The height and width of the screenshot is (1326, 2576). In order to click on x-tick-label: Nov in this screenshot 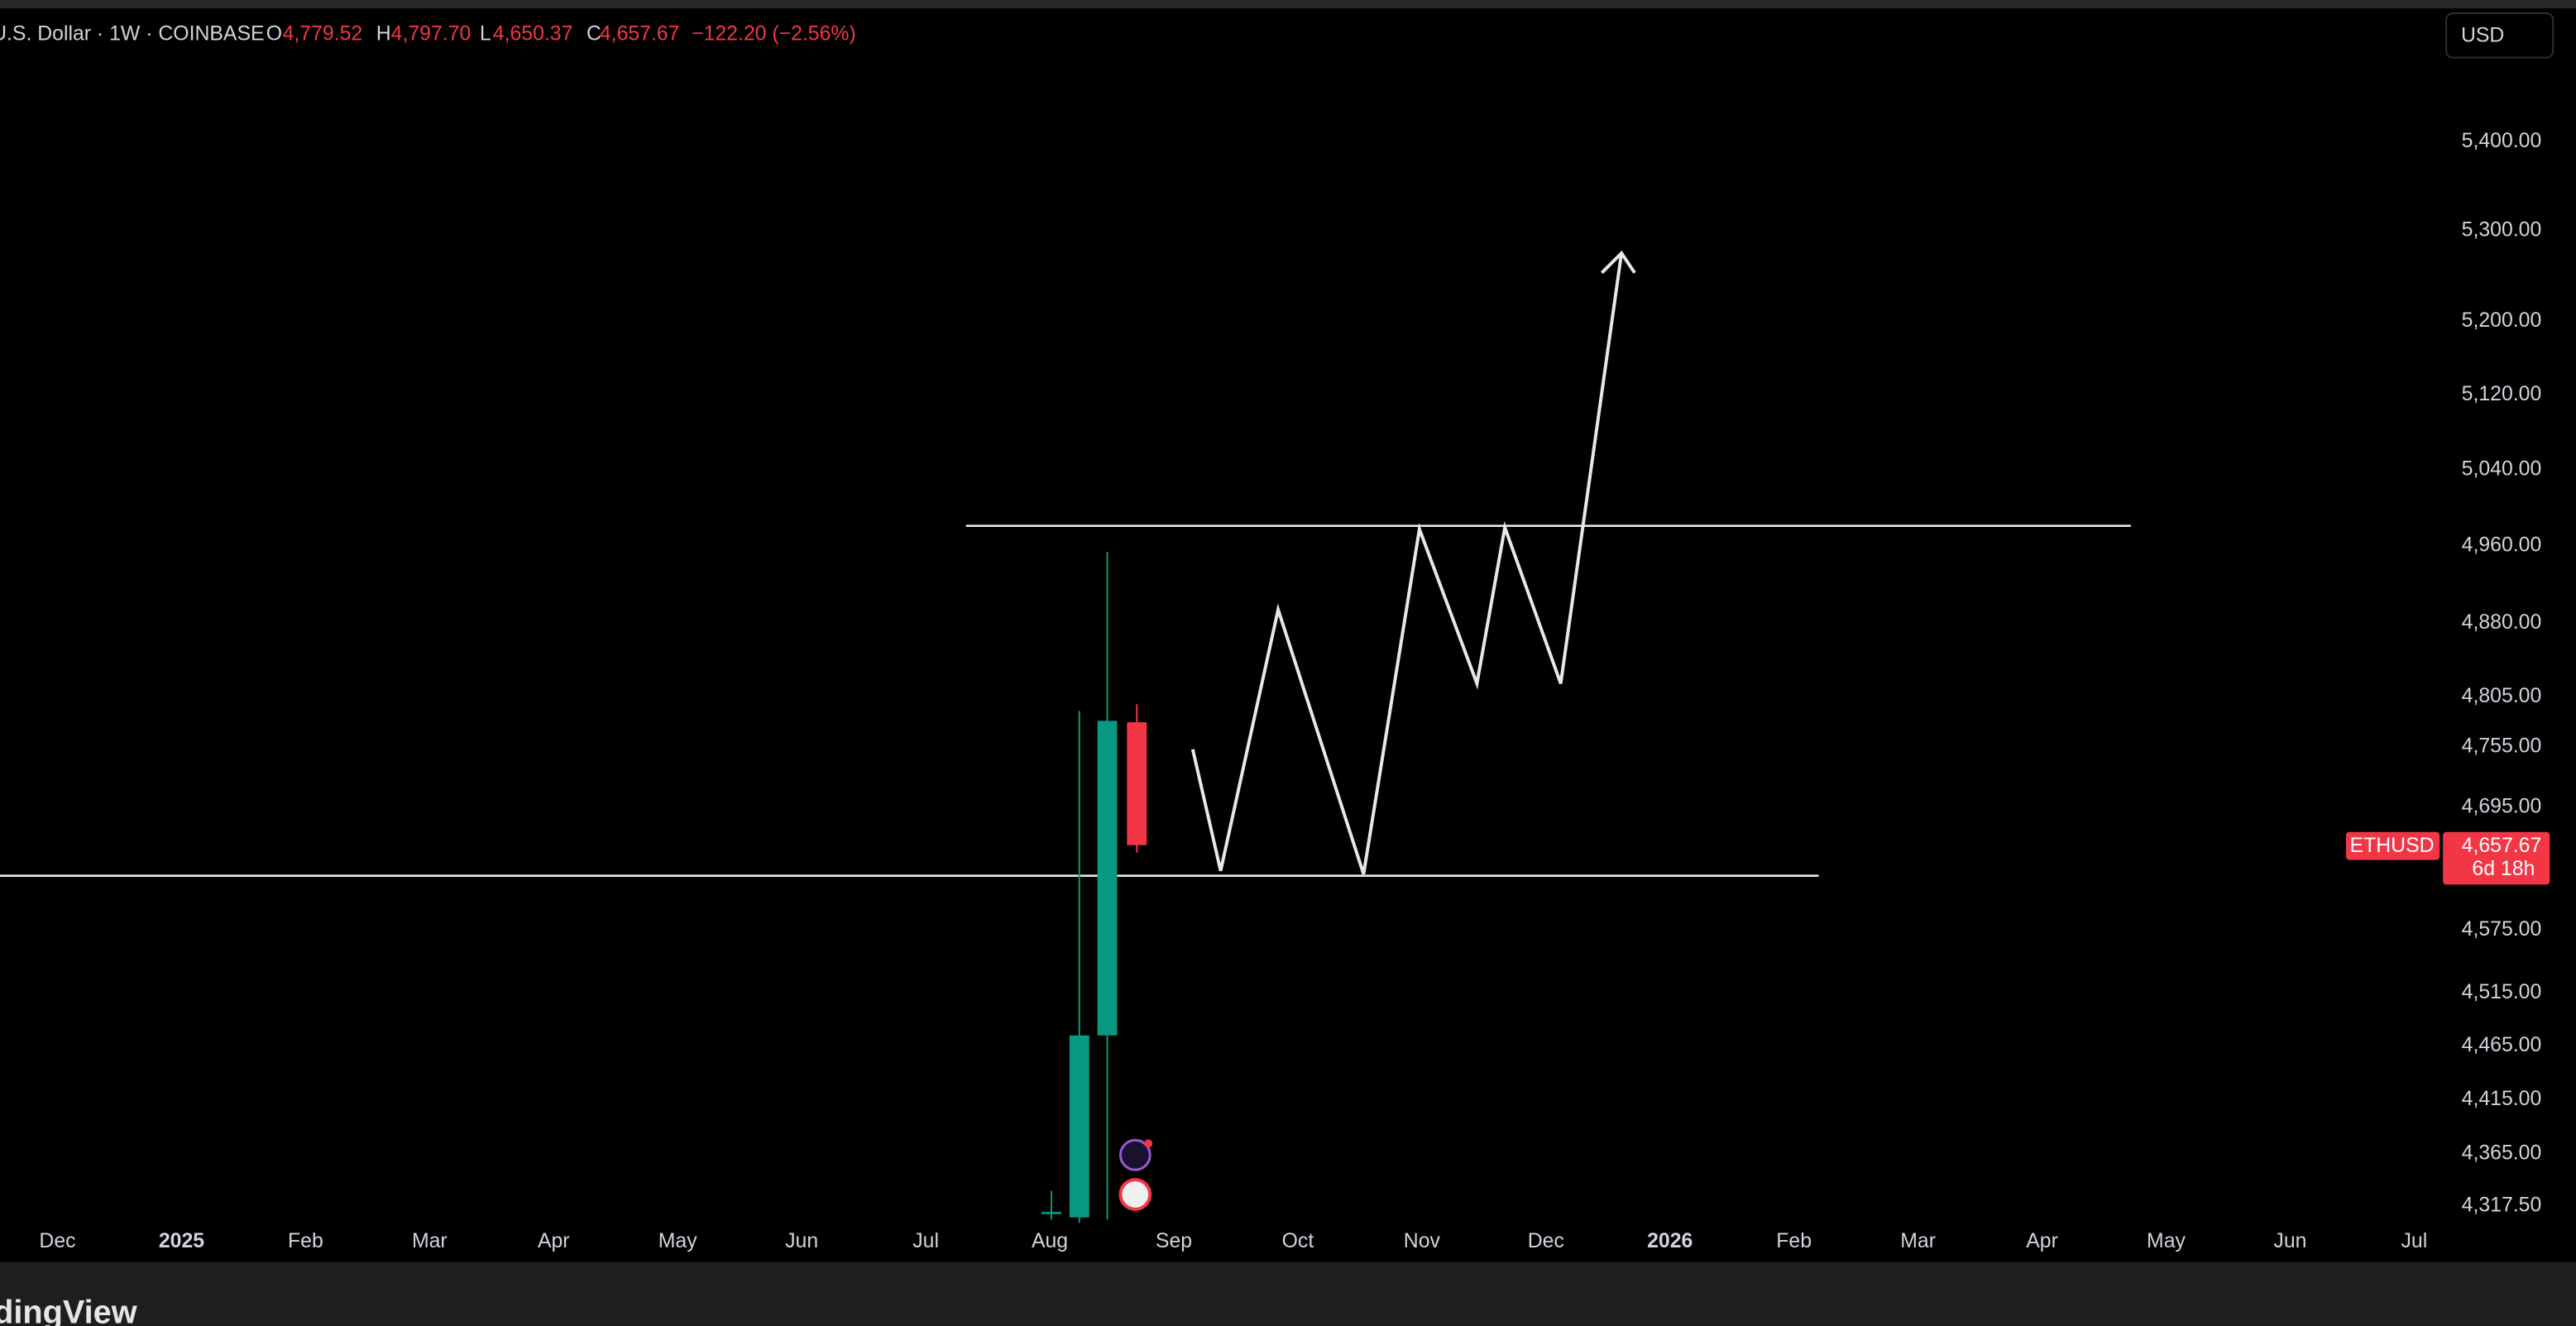, I will do `click(1422, 1241)`.